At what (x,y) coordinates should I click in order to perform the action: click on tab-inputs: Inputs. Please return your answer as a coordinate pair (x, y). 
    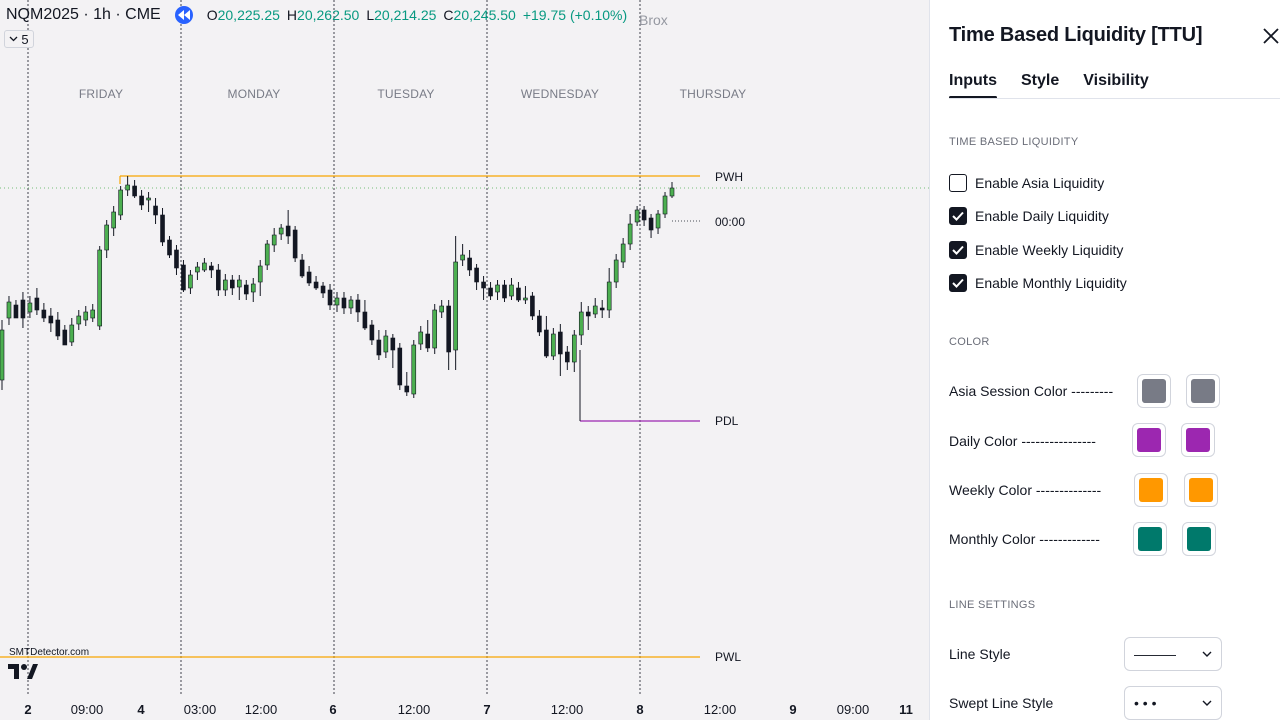
    Looking at the image, I should click on (973, 85).